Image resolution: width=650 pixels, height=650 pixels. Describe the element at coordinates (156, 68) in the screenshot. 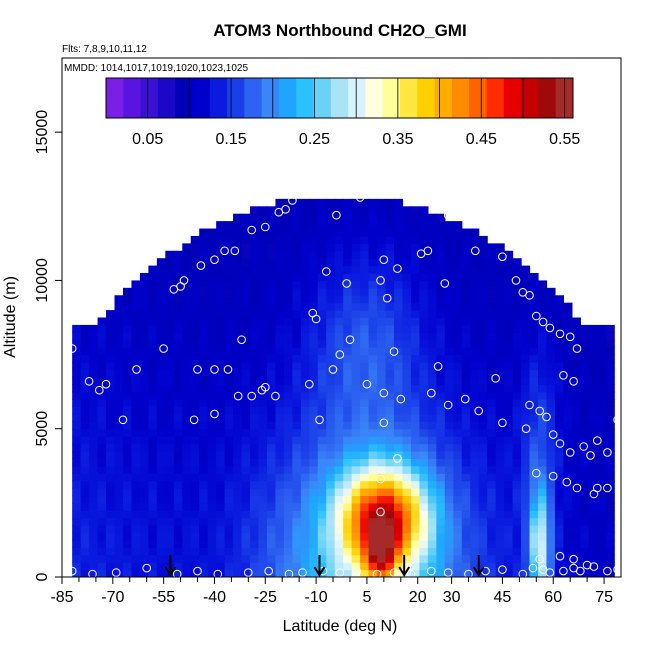

I see `chart-subtitle-dates: MMDD: 1014,1017,1019,1020,1023,1025` at that location.